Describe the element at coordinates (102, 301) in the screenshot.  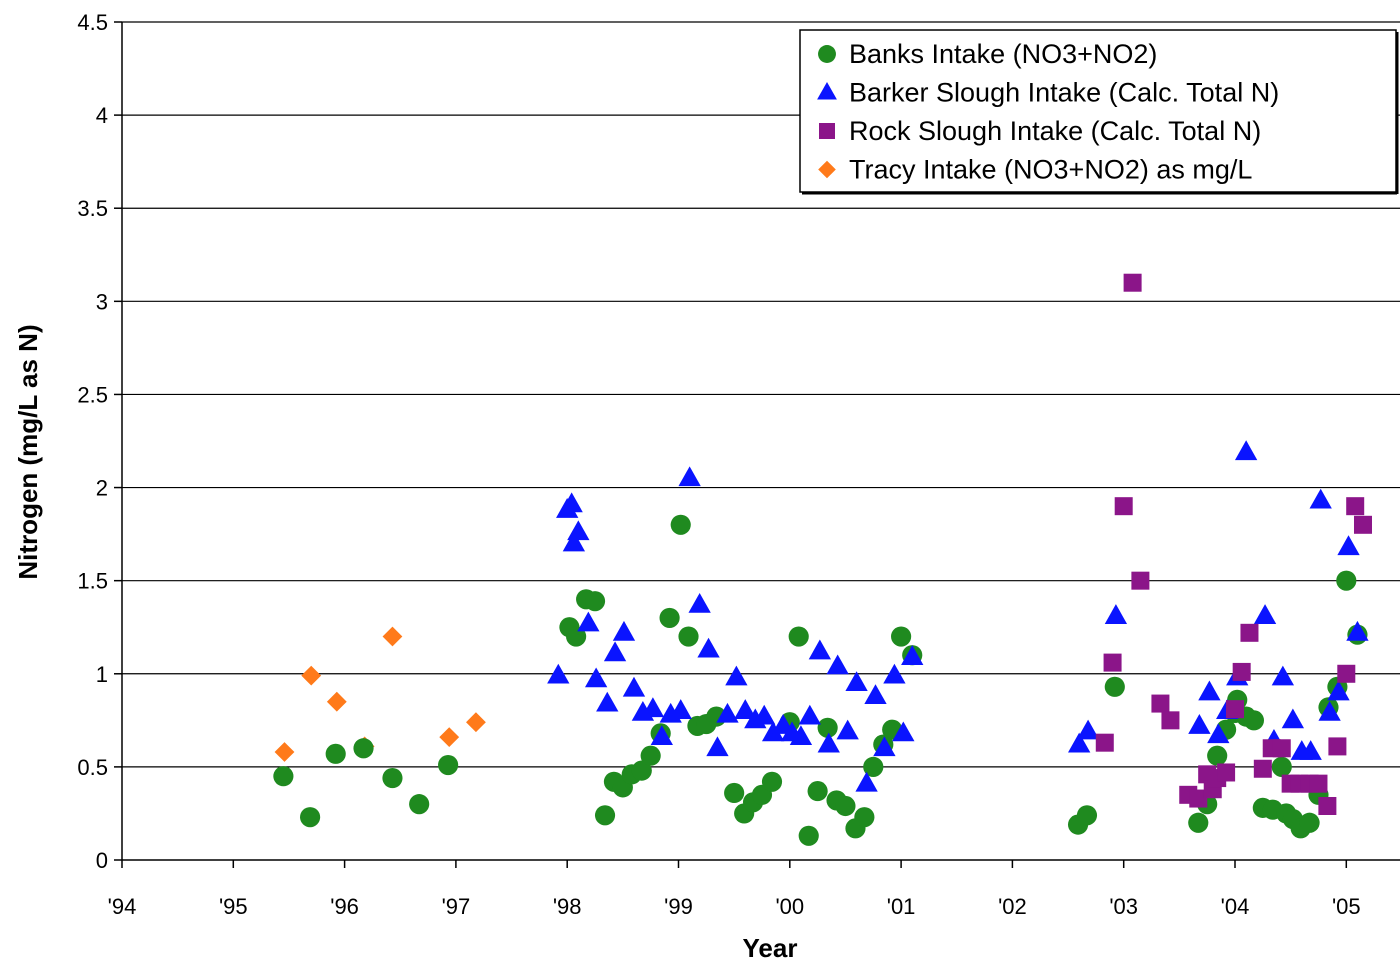
I see `y-tick-label: 3` at that location.